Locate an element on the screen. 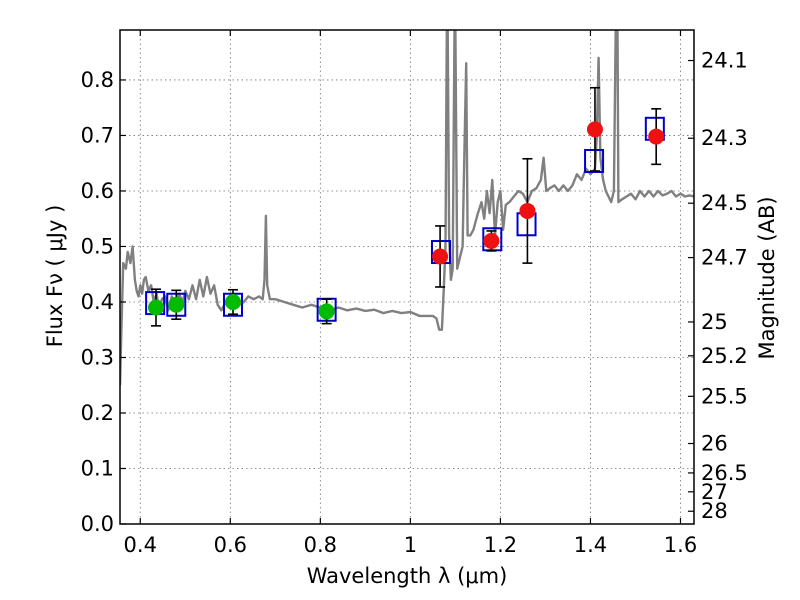  y-tick-label: 0.6 is located at coordinates (97, 191).